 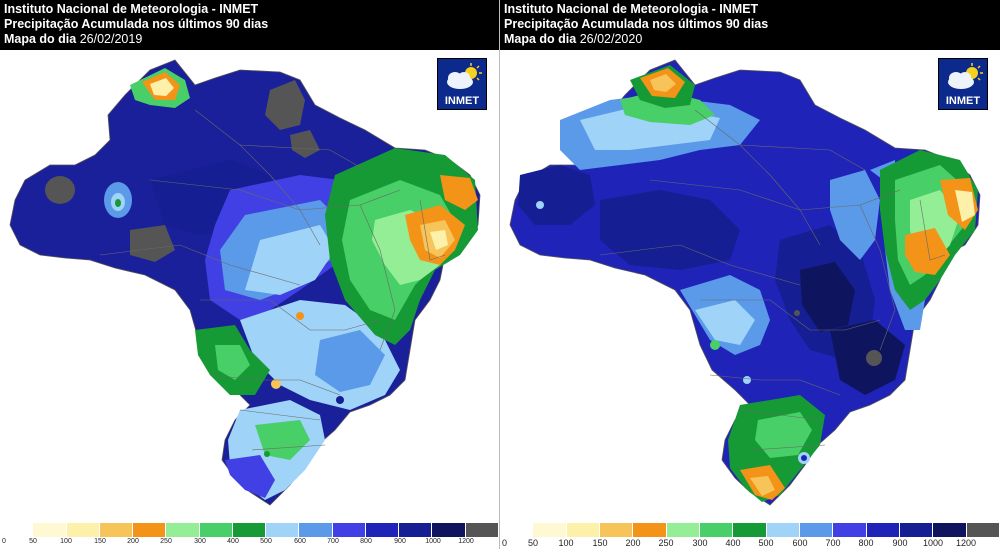 I want to click on date-value: 26/02/2020, so click(x=611, y=39).